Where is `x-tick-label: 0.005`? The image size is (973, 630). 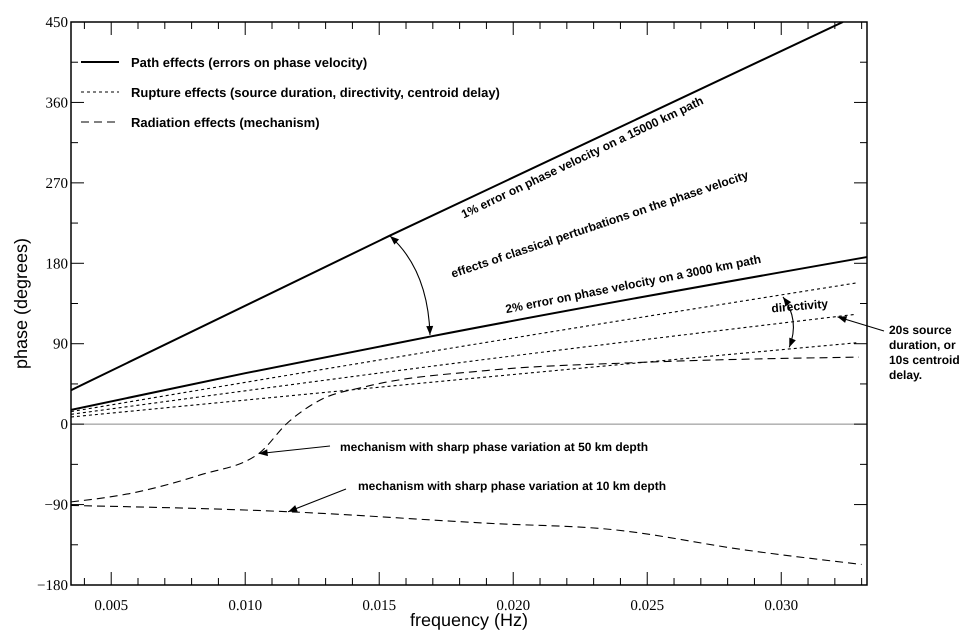 x-tick-label: 0.005 is located at coordinates (111, 606).